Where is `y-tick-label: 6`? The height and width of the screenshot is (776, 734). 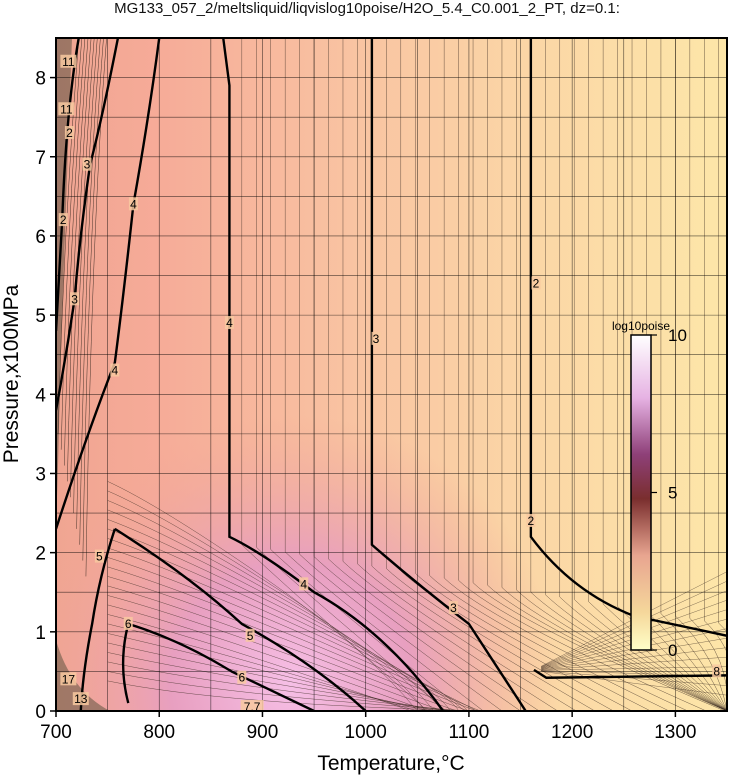
y-tick-label: 6 is located at coordinates (40, 237).